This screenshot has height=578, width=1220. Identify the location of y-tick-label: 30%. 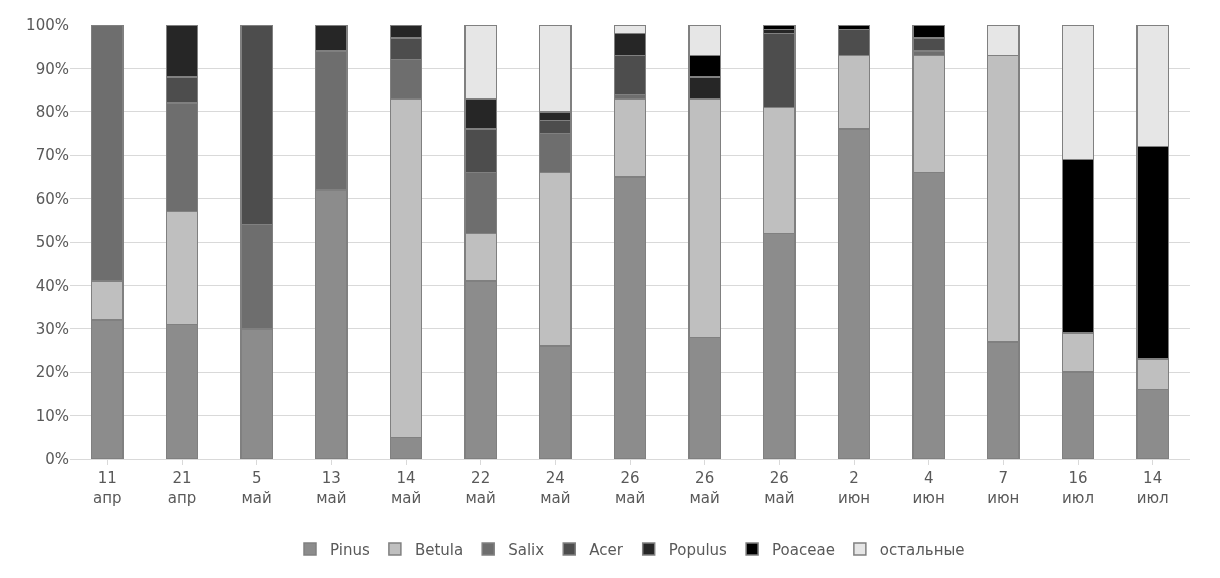
(52, 329).